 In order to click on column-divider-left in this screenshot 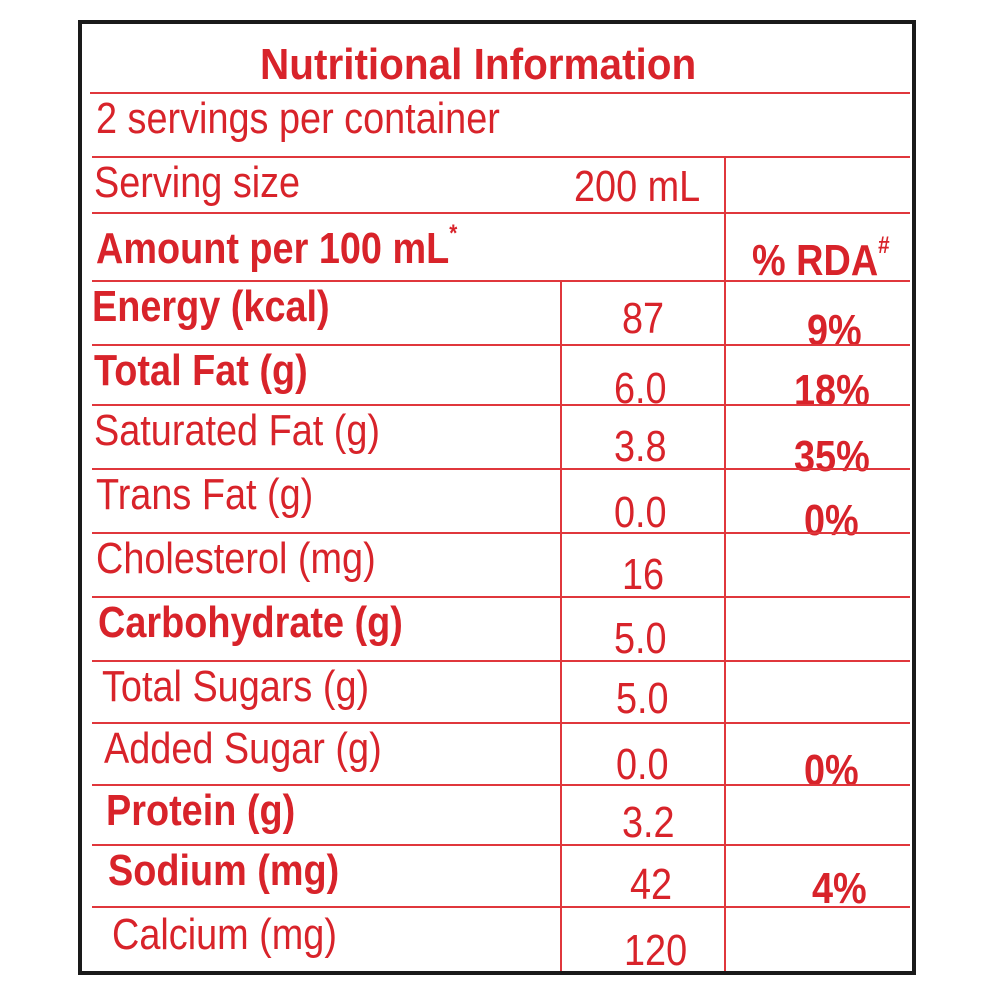, I will do `click(561, 625)`.